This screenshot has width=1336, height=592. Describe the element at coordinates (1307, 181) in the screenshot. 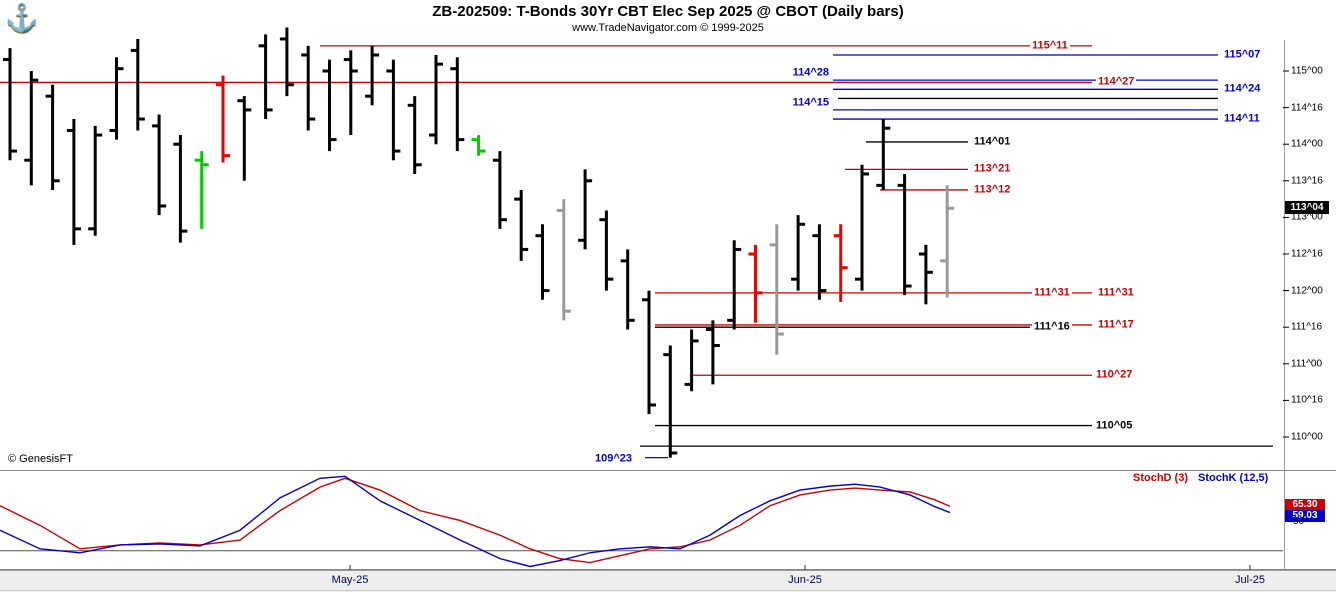

I see `price-axis-tick-label: 113^16` at that location.